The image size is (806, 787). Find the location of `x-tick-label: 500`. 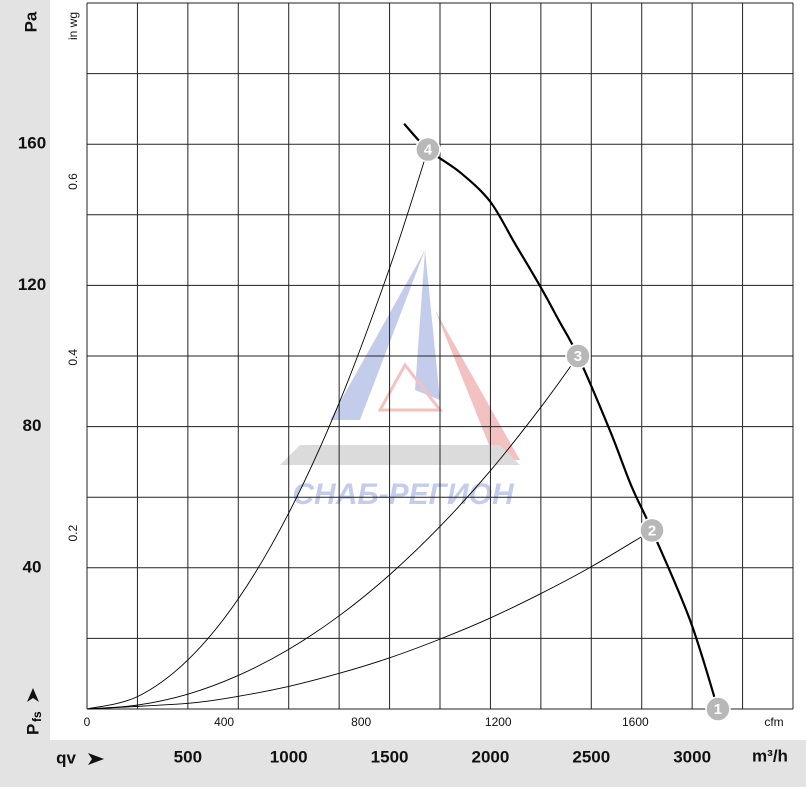

x-tick-label: 500 is located at coordinates (188, 756).